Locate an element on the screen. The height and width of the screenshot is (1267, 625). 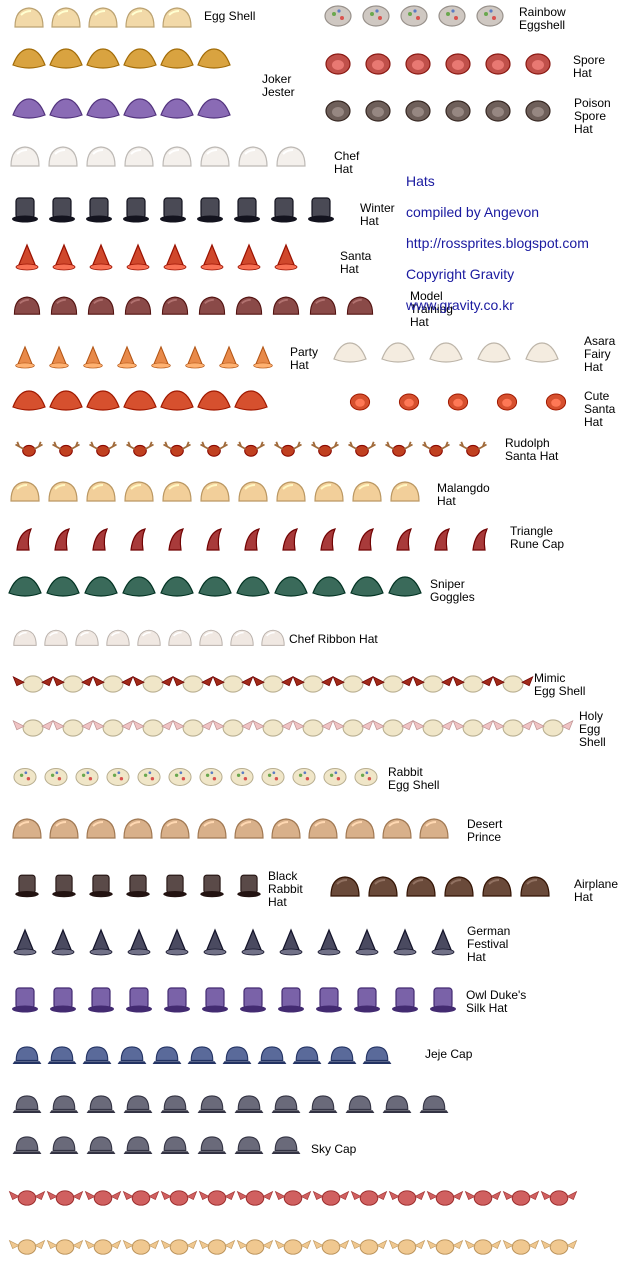
label-joker-jester: Joker Jester is located at coordinates (278, 85).